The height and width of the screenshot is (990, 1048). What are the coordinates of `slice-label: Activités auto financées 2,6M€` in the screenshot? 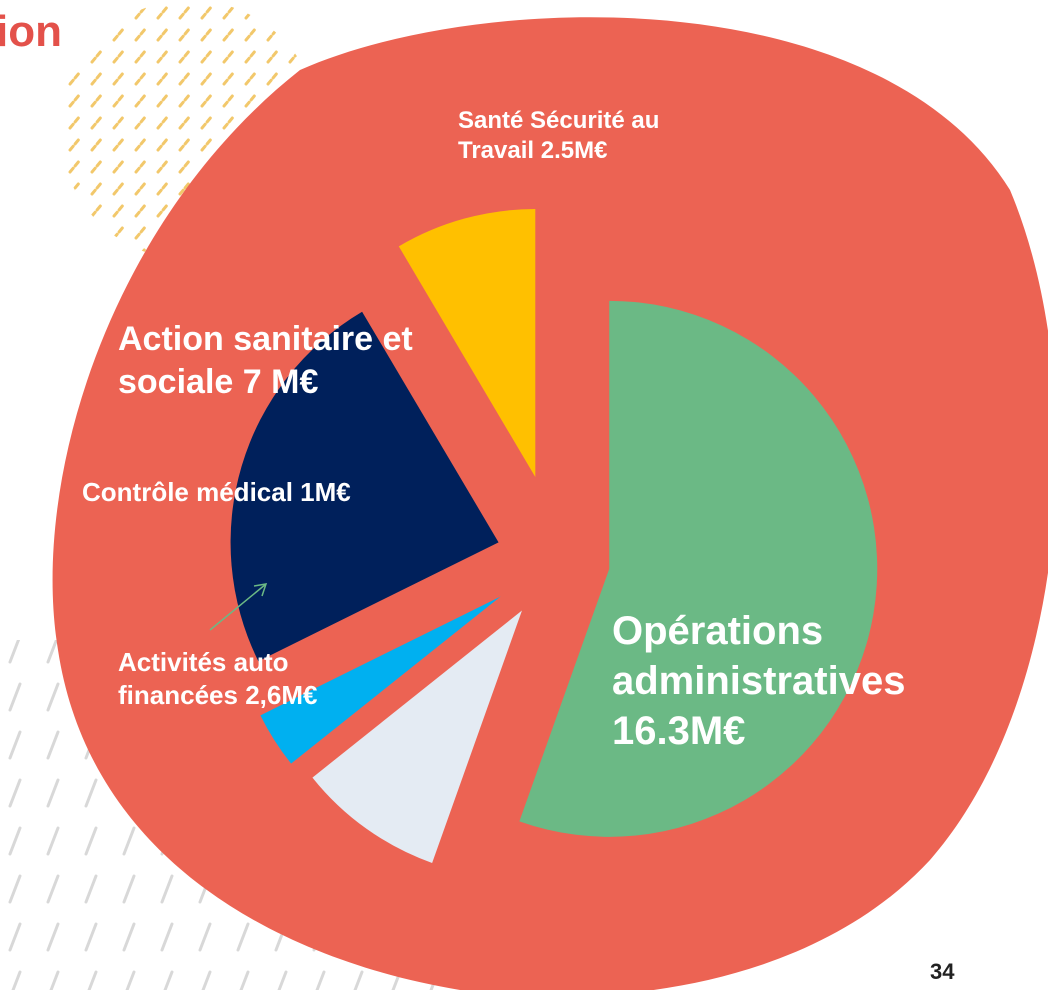 It's located at (238, 678).